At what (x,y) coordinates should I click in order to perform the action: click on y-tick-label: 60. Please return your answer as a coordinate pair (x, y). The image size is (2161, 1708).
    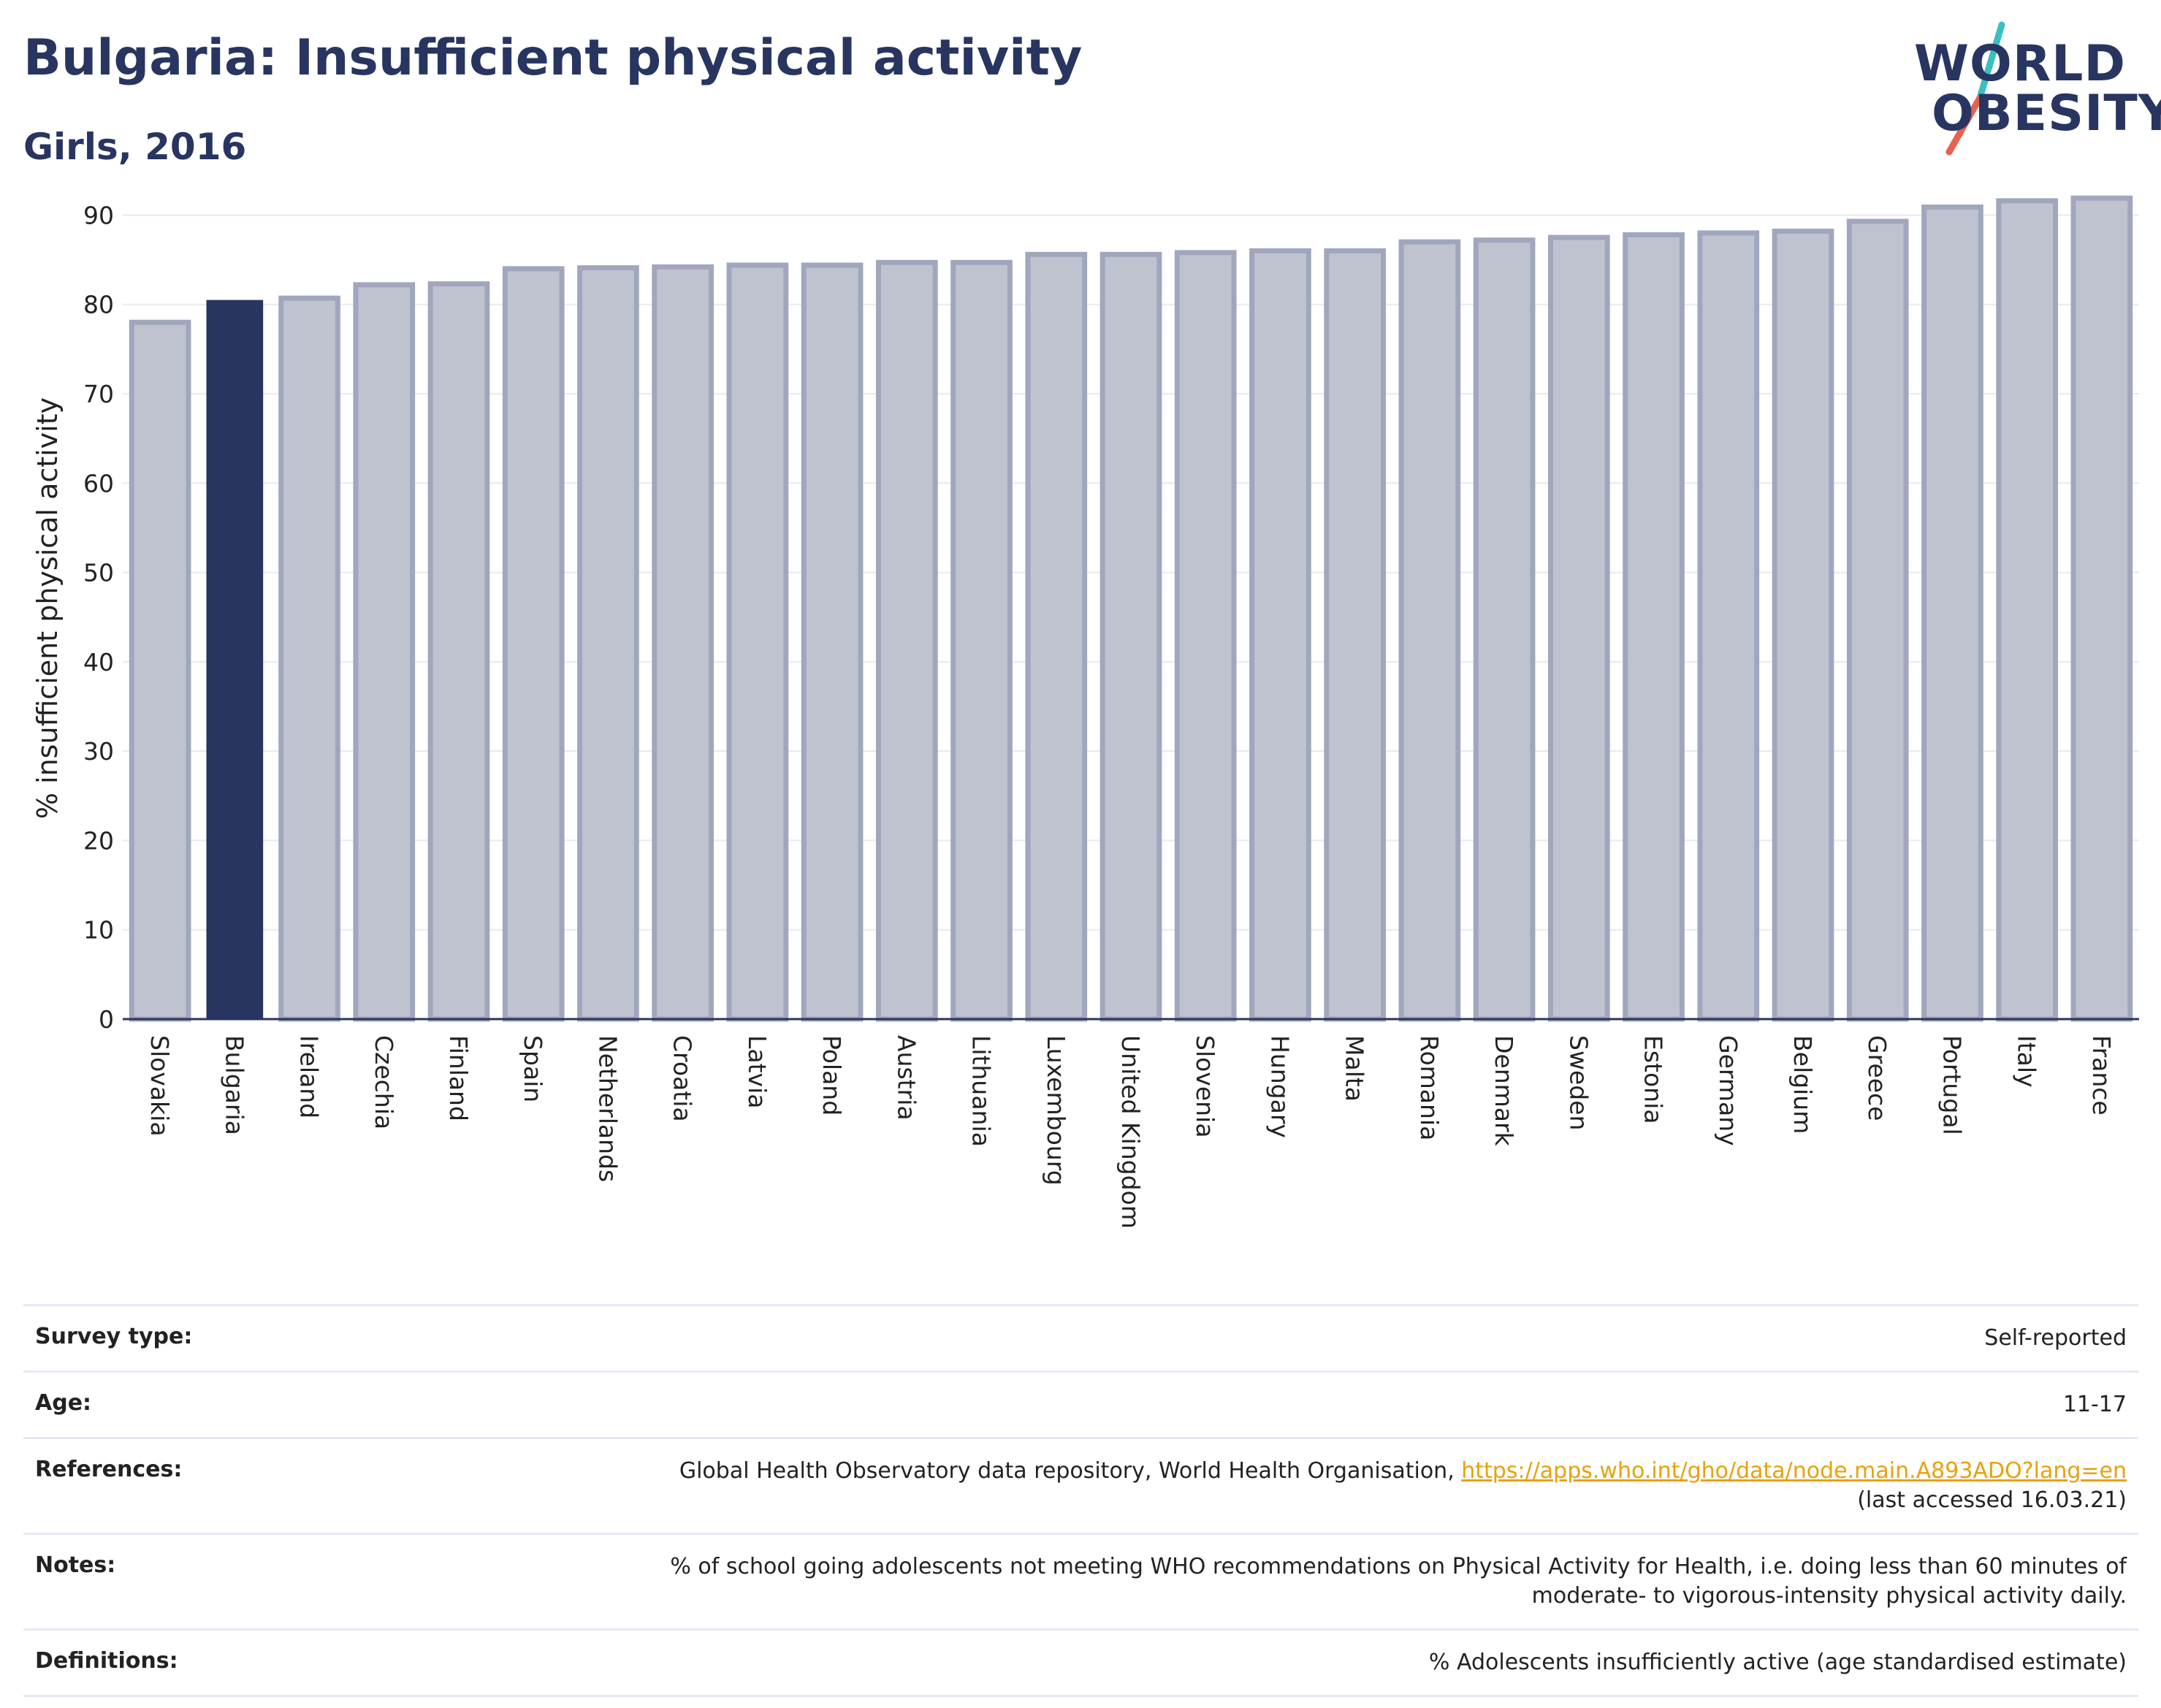
    Looking at the image, I should click on (99, 483).